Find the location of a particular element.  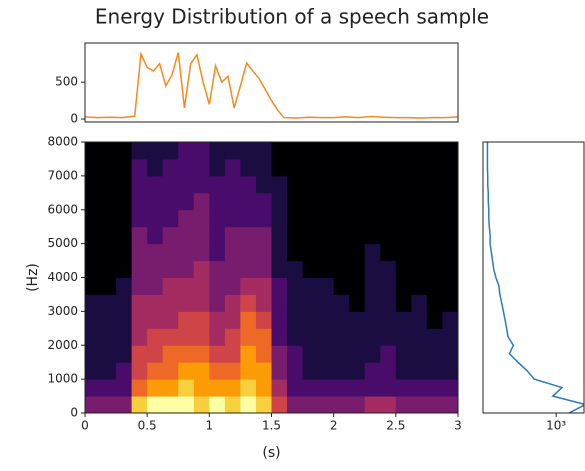

x-tick-label: 2 is located at coordinates (334, 426).